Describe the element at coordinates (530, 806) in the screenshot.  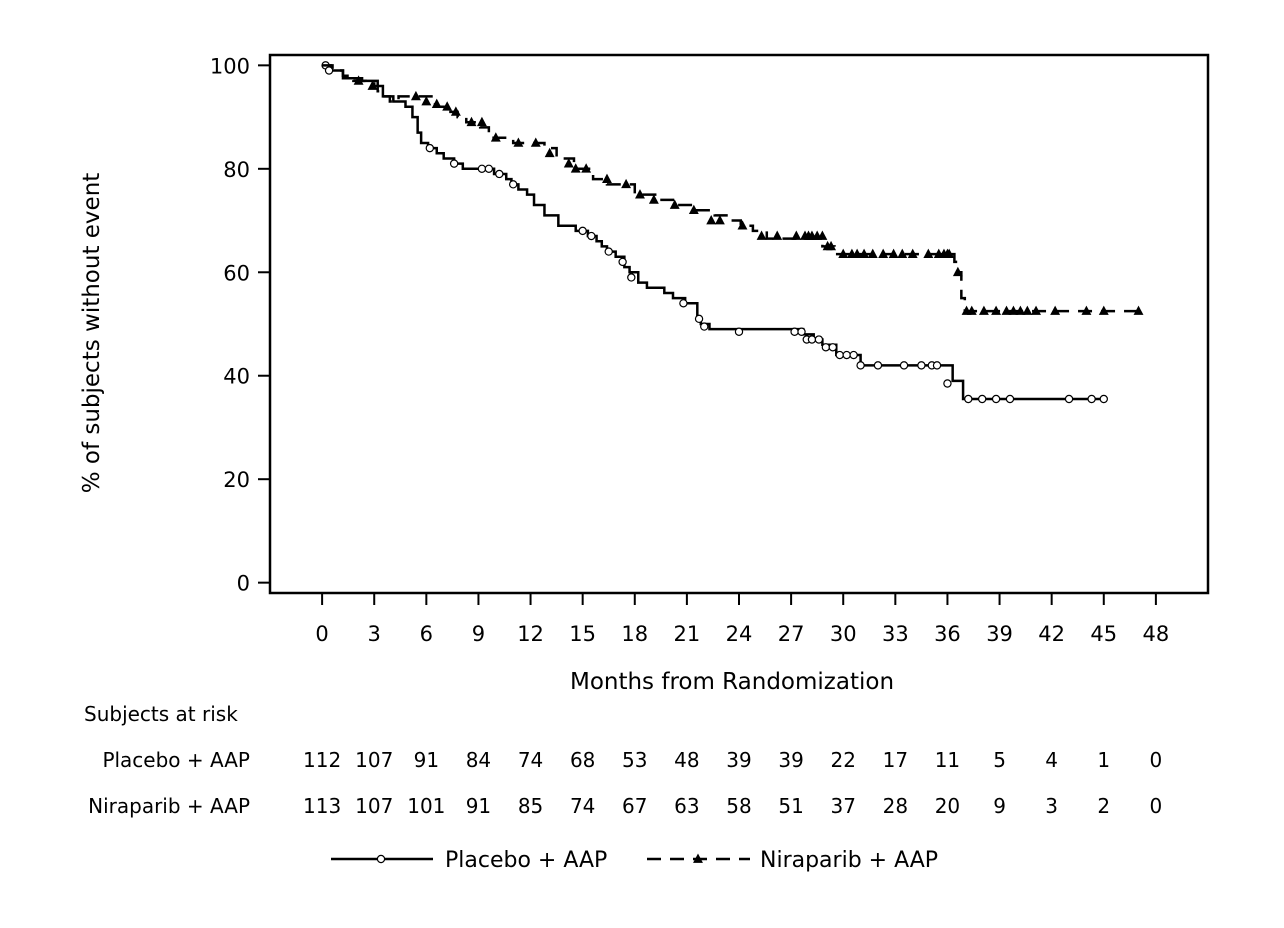
I see `risk-cell: 85` at that location.